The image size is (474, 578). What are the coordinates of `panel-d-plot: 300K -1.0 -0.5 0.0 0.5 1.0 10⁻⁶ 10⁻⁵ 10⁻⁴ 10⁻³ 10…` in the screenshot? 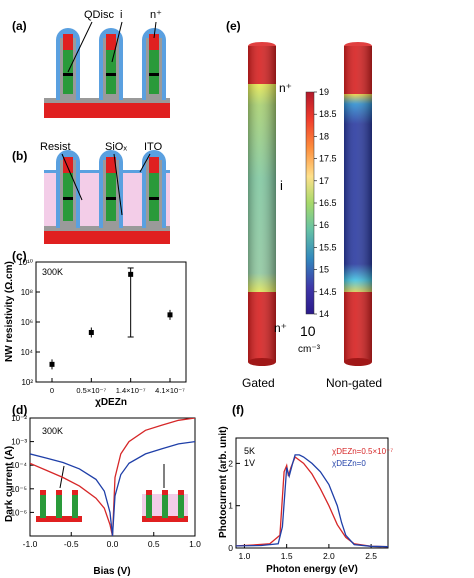 It's located at (105, 481).